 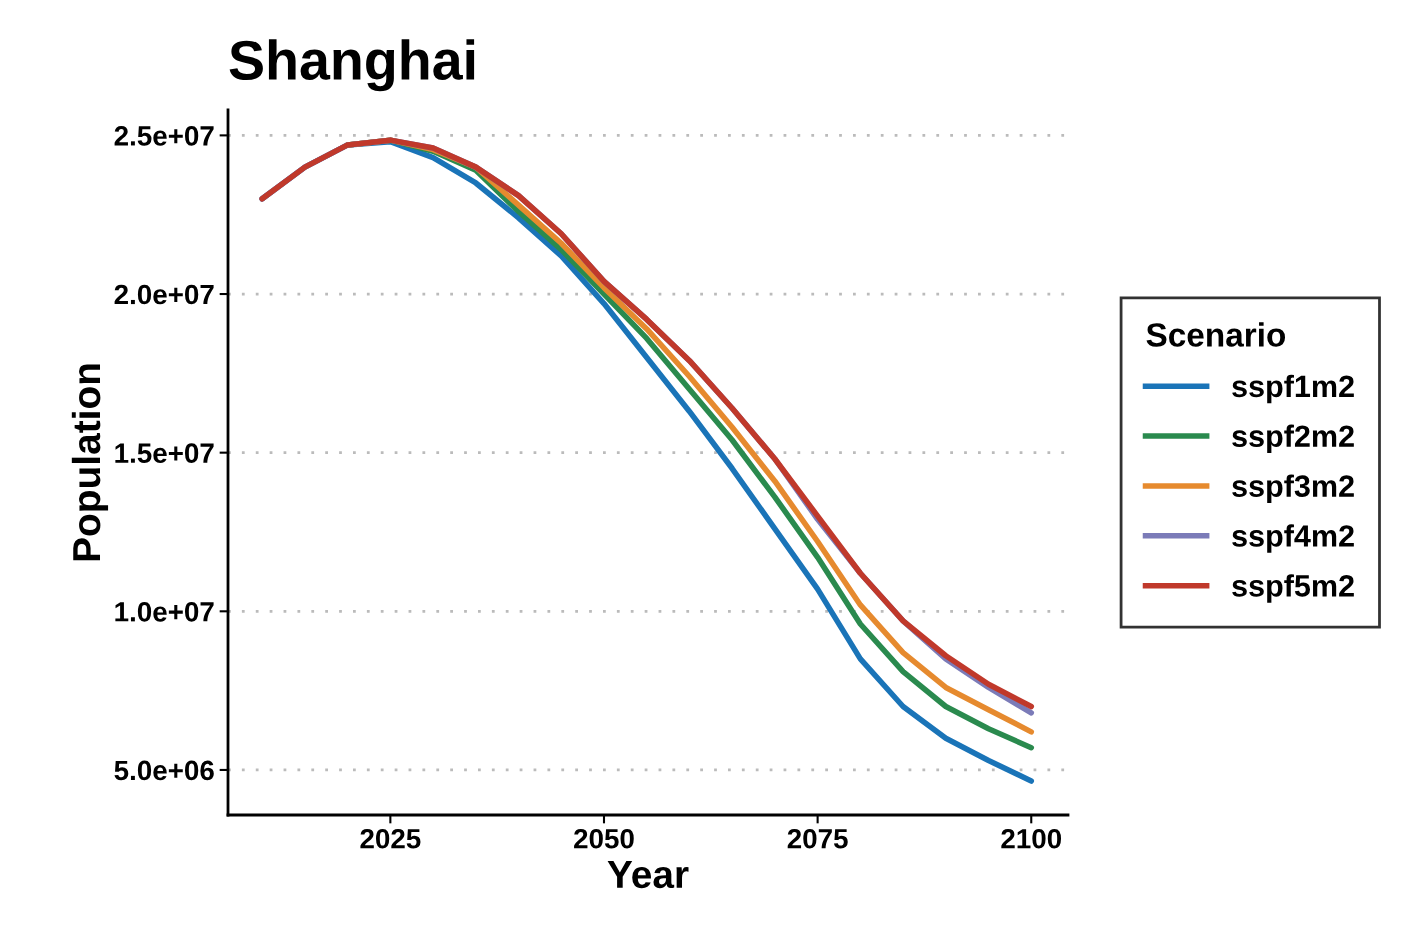 What do you see at coordinates (164, 294) in the screenshot?
I see `y-tick-label: 2.0e+07` at bounding box center [164, 294].